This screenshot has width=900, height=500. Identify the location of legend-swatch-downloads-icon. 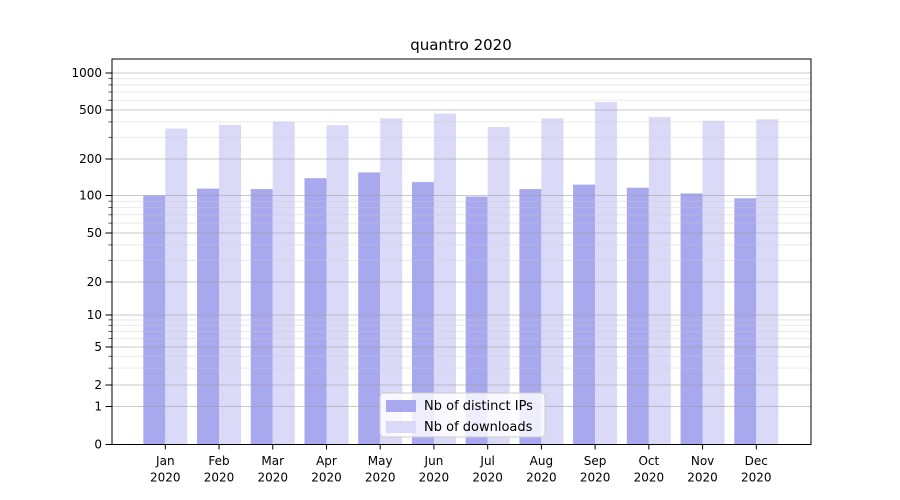
(401, 427).